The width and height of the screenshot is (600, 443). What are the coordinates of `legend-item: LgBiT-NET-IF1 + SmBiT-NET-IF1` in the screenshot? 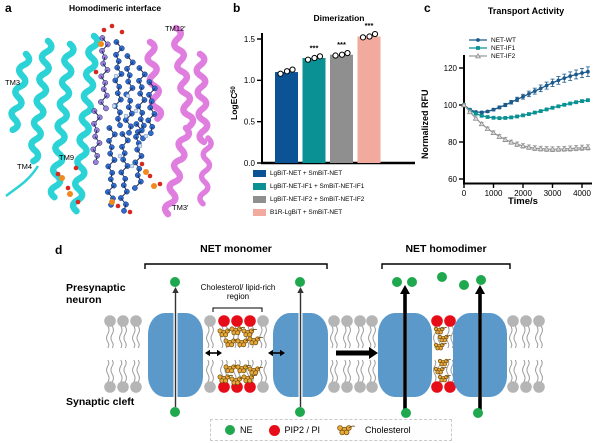 It's located at (308, 186).